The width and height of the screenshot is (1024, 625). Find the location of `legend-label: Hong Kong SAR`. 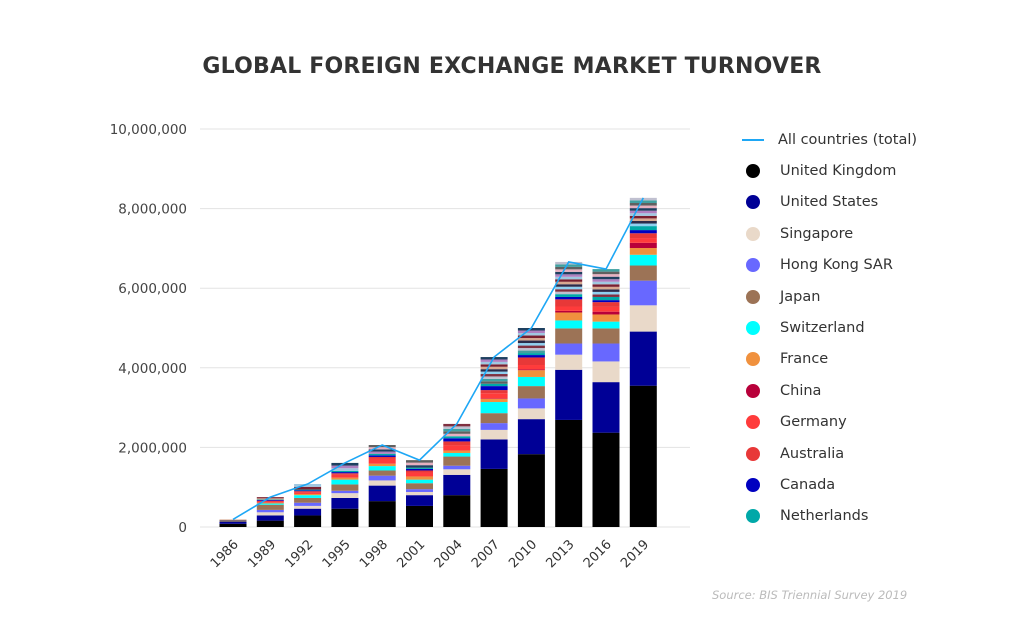

legend-label: Hong Kong SAR is located at coordinates (836, 265).